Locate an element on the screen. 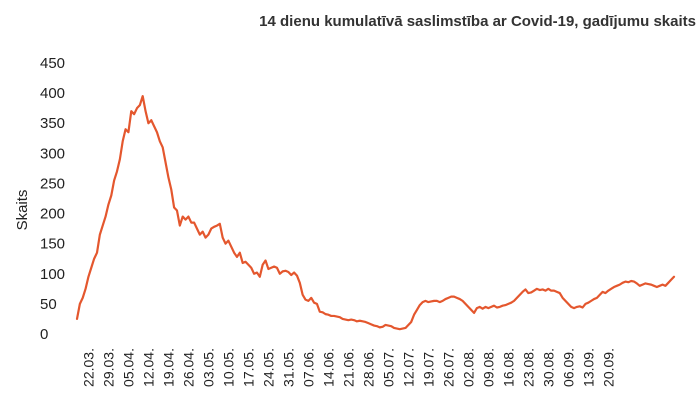 The height and width of the screenshot is (405, 700). y-tick-label: 250 is located at coordinates (52, 183).